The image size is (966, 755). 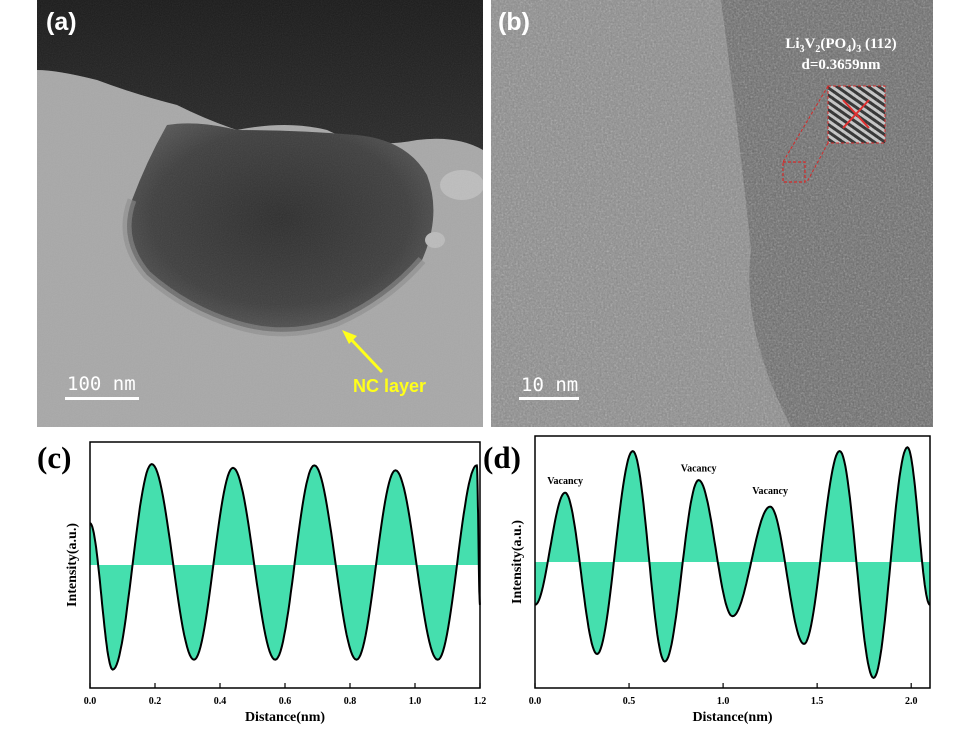 What do you see at coordinates (502, 457) in the screenshot?
I see `panel-label-d: (d)` at bounding box center [502, 457].